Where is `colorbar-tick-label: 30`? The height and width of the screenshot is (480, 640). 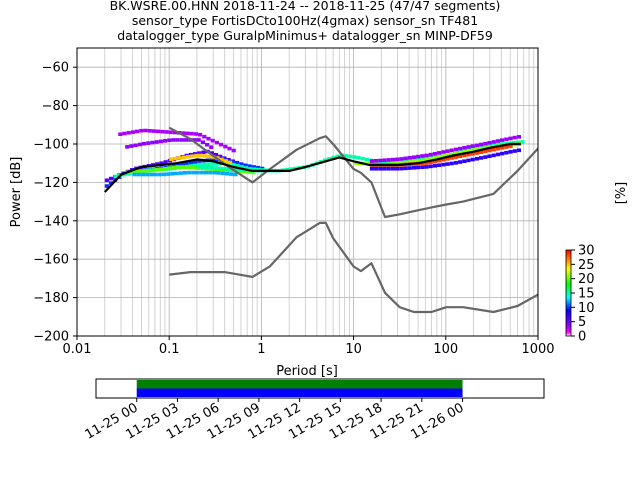
colorbar-tick-label: 30 is located at coordinates (586, 251).